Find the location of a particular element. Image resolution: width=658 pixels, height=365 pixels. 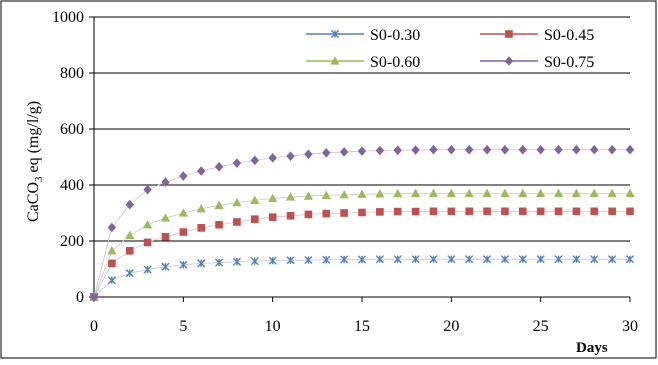

x-tick-label: 10 is located at coordinates (273, 326).